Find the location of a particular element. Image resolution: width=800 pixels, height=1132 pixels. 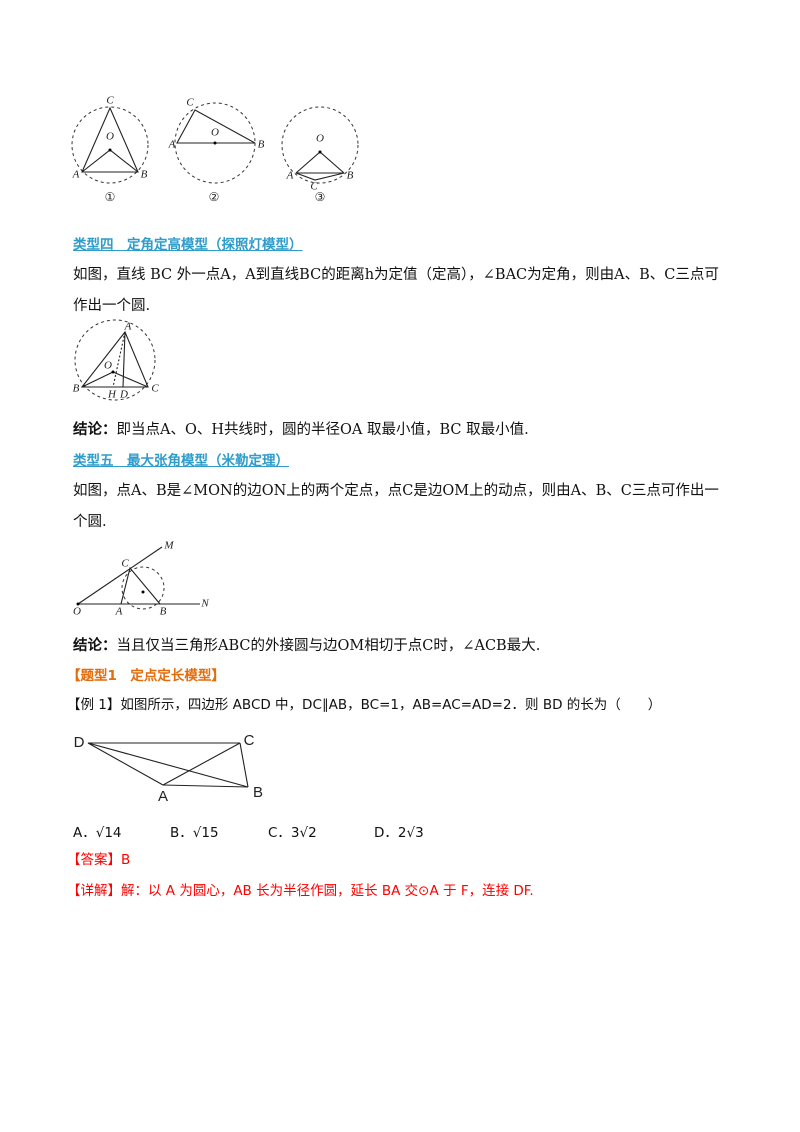

conclusion: 结论：当且仅当三角形ABC的外接圆与边OM相切于点C时，∠ACB最大. is located at coordinates (403, 646).